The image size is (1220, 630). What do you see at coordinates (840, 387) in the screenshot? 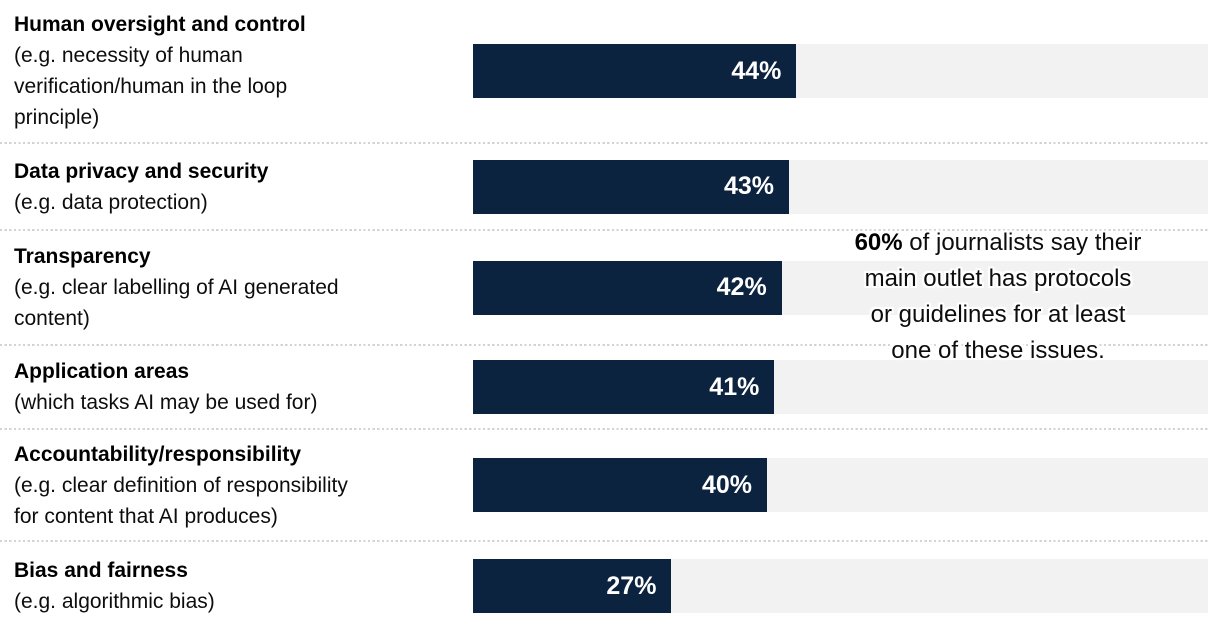
I see `bar-track: 41%` at bounding box center [840, 387].